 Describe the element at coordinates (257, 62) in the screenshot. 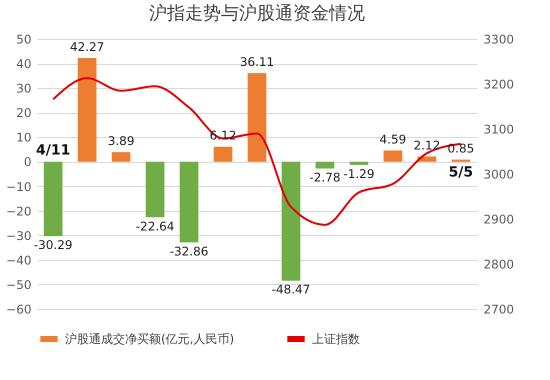

I see `data-label: 36.11` at that location.